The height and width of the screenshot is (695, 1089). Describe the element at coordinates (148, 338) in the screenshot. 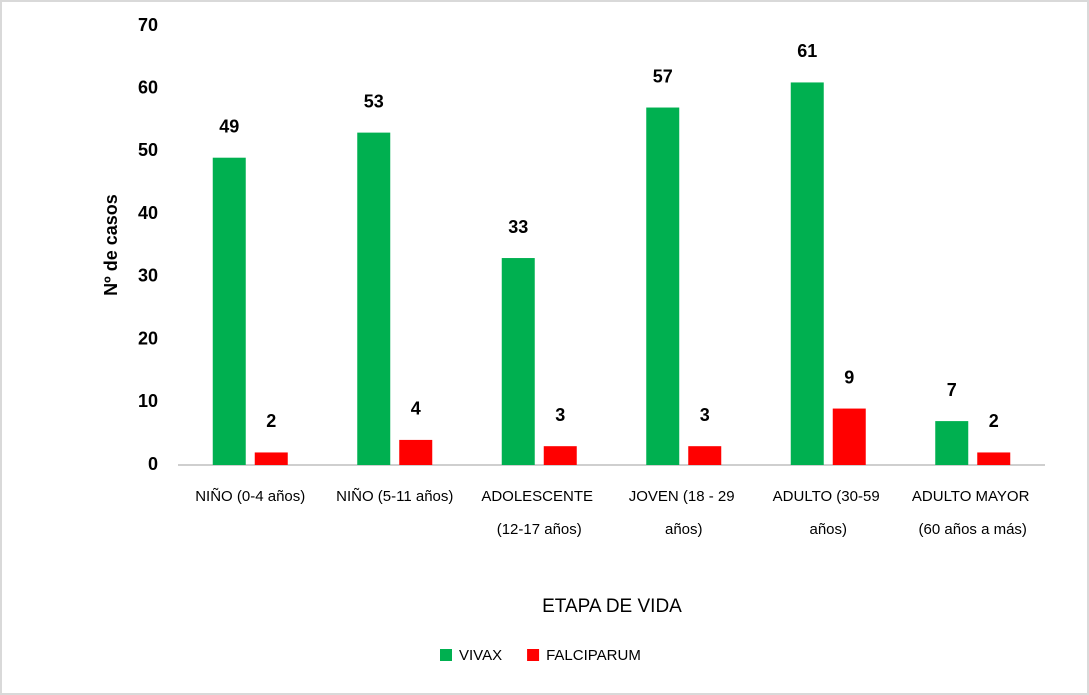

I see `y-tick-label: 20` at that location.